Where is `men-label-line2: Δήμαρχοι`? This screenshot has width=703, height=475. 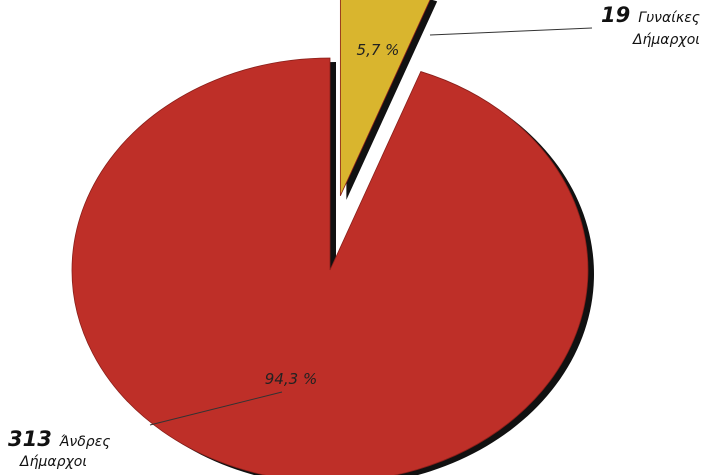 men-label-line2: Δήμαρχοι is located at coordinates (53, 462).